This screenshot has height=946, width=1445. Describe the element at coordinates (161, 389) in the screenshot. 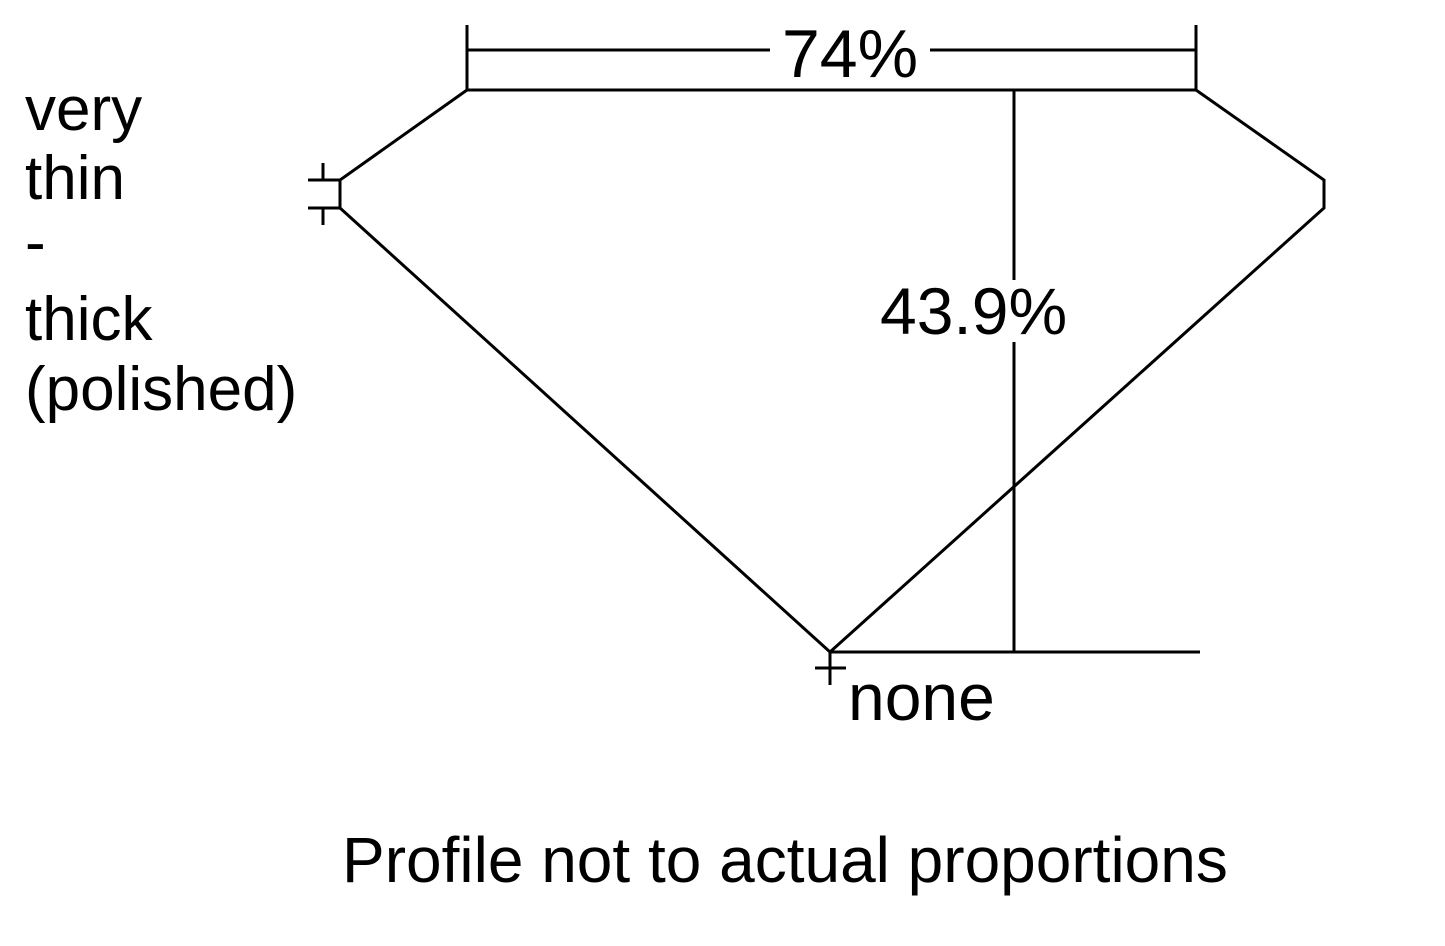

I see `girdle-label-line: (polished)` at that location.